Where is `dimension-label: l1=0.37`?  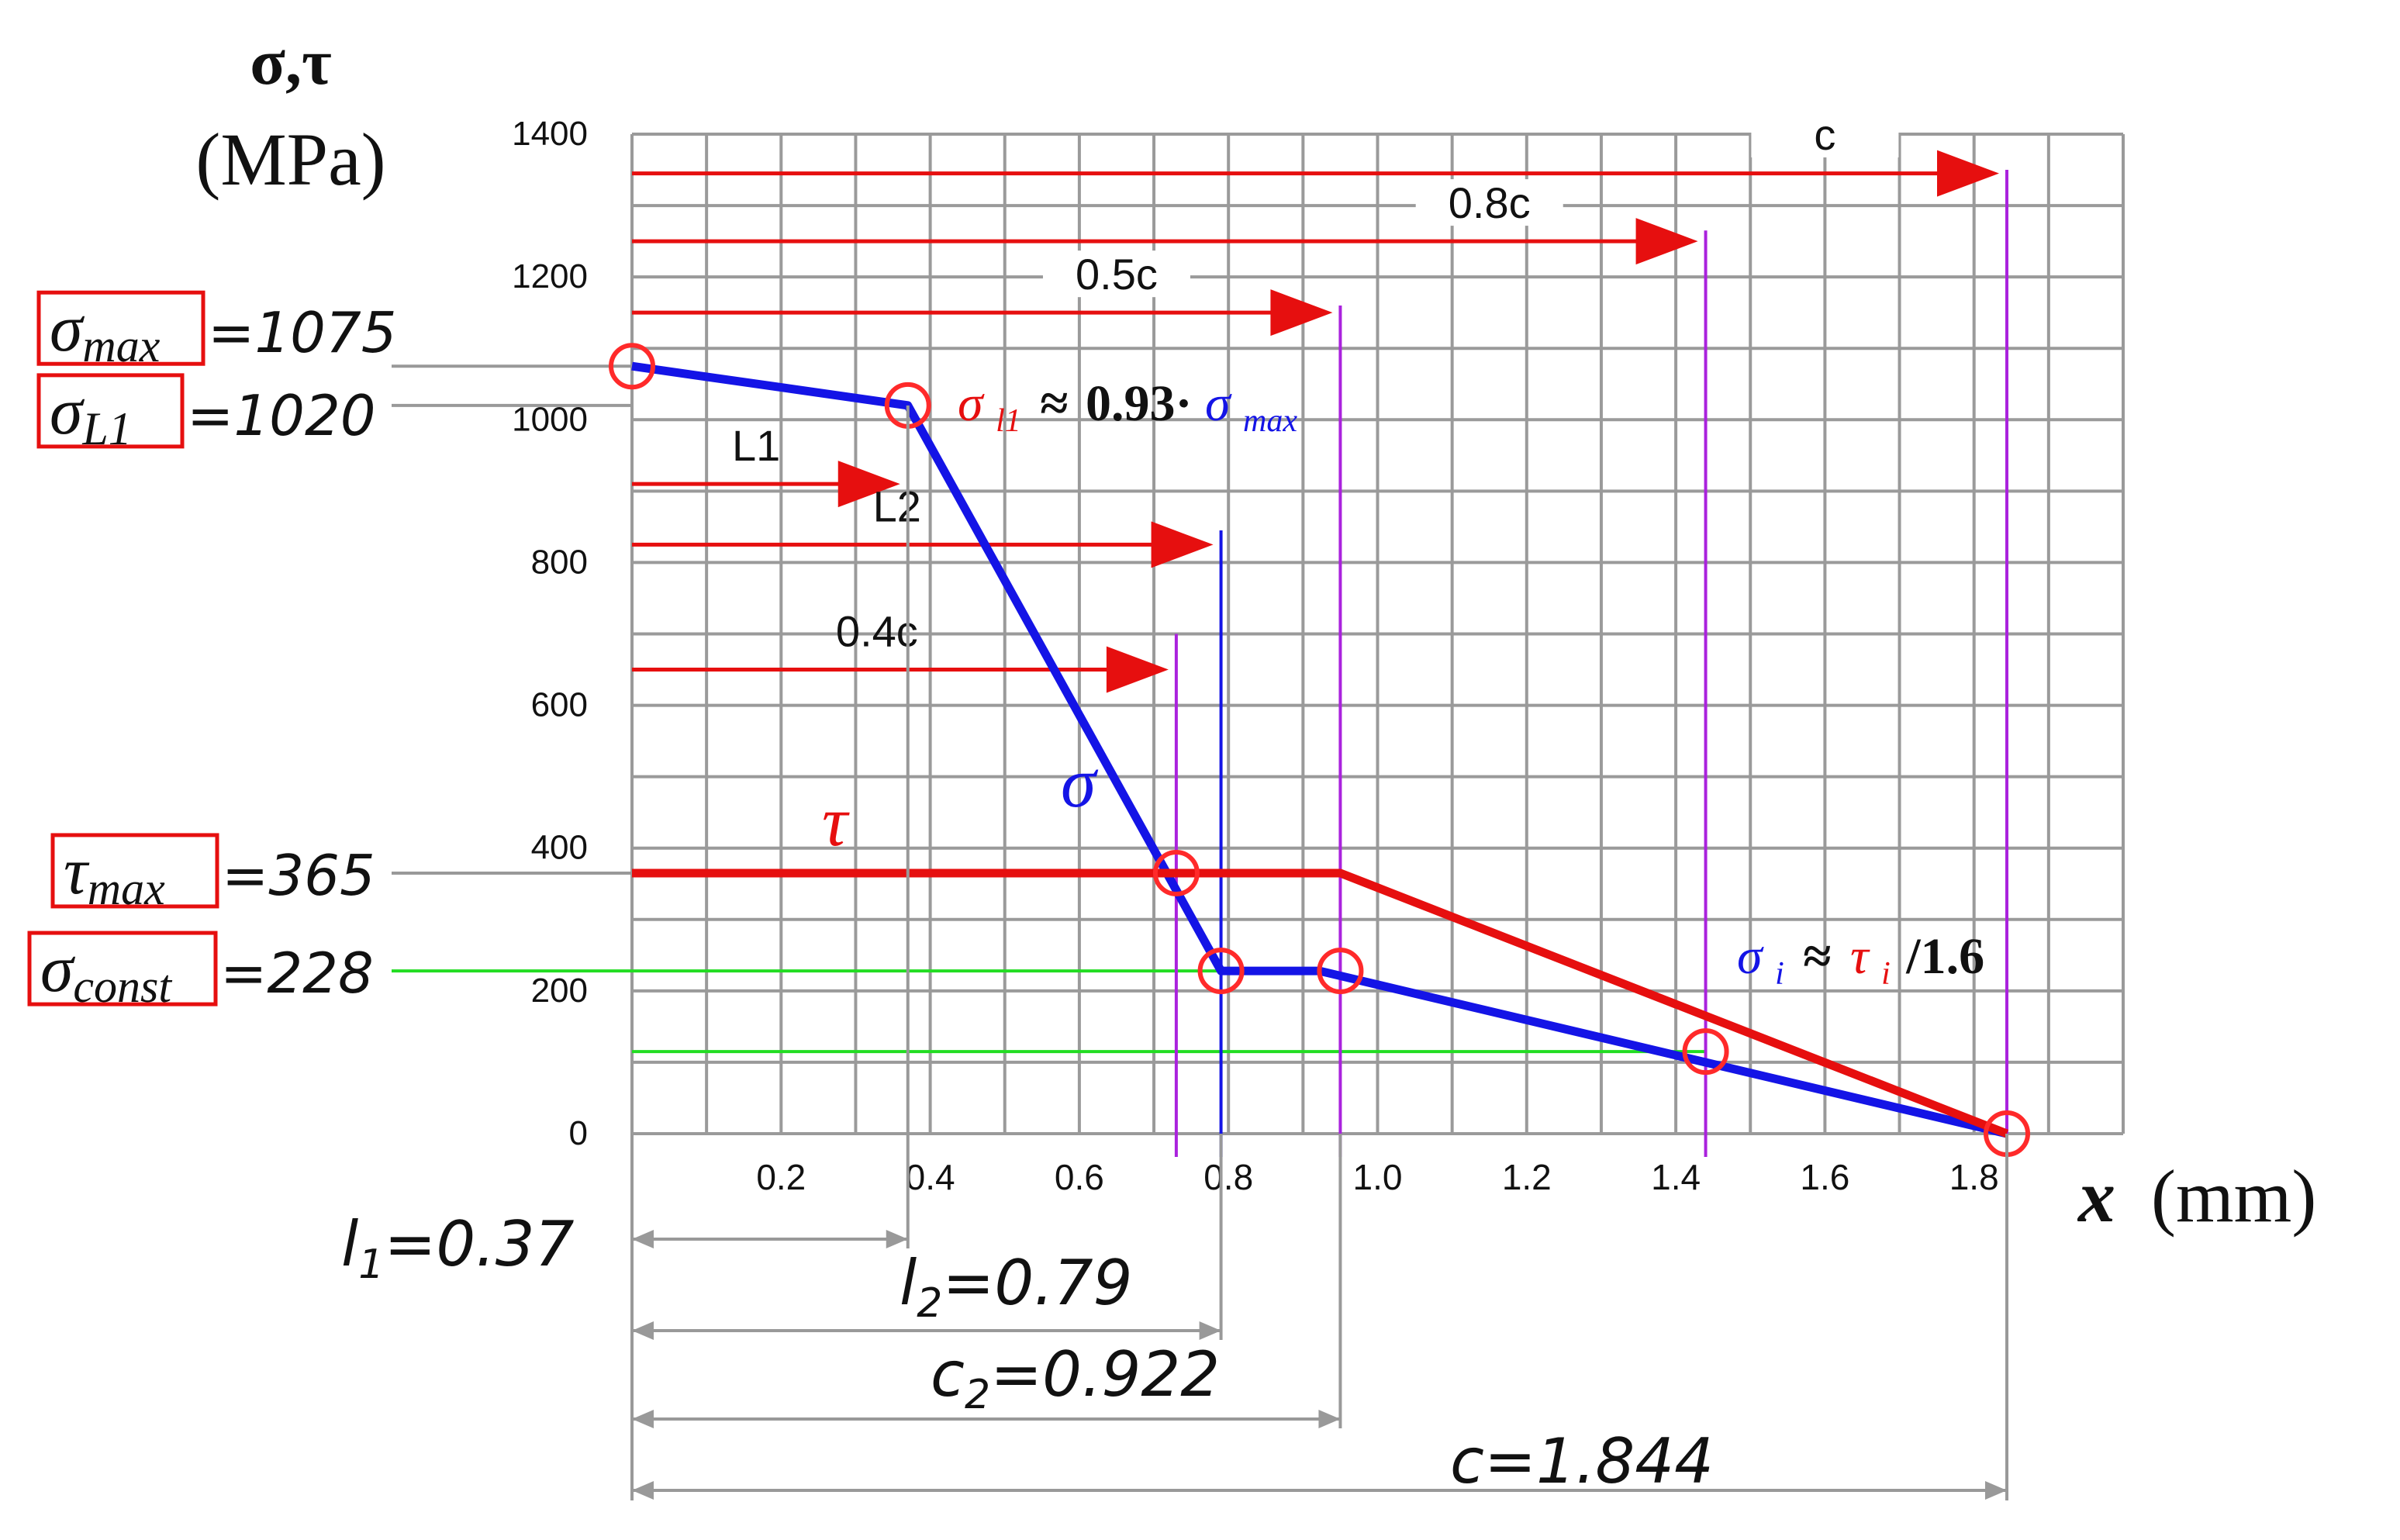 dimension-label: l1=0.37 is located at coordinates (458, 1248).